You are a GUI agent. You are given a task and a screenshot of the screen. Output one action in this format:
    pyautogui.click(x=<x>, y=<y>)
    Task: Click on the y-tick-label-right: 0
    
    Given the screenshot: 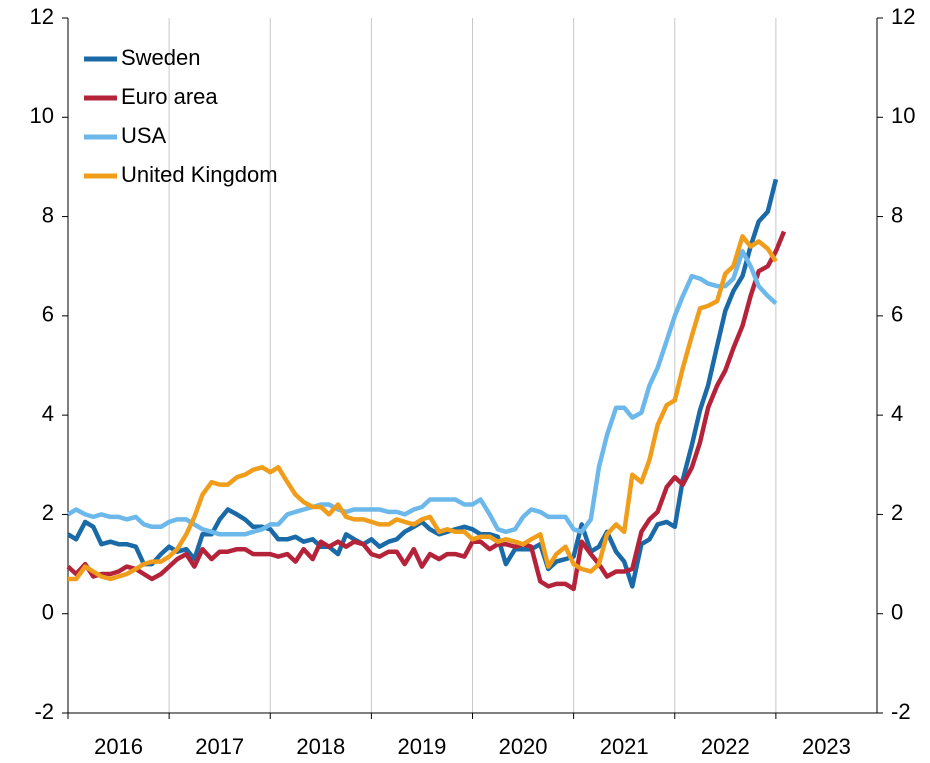 What is the action you would take?
    pyautogui.click(x=897, y=612)
    